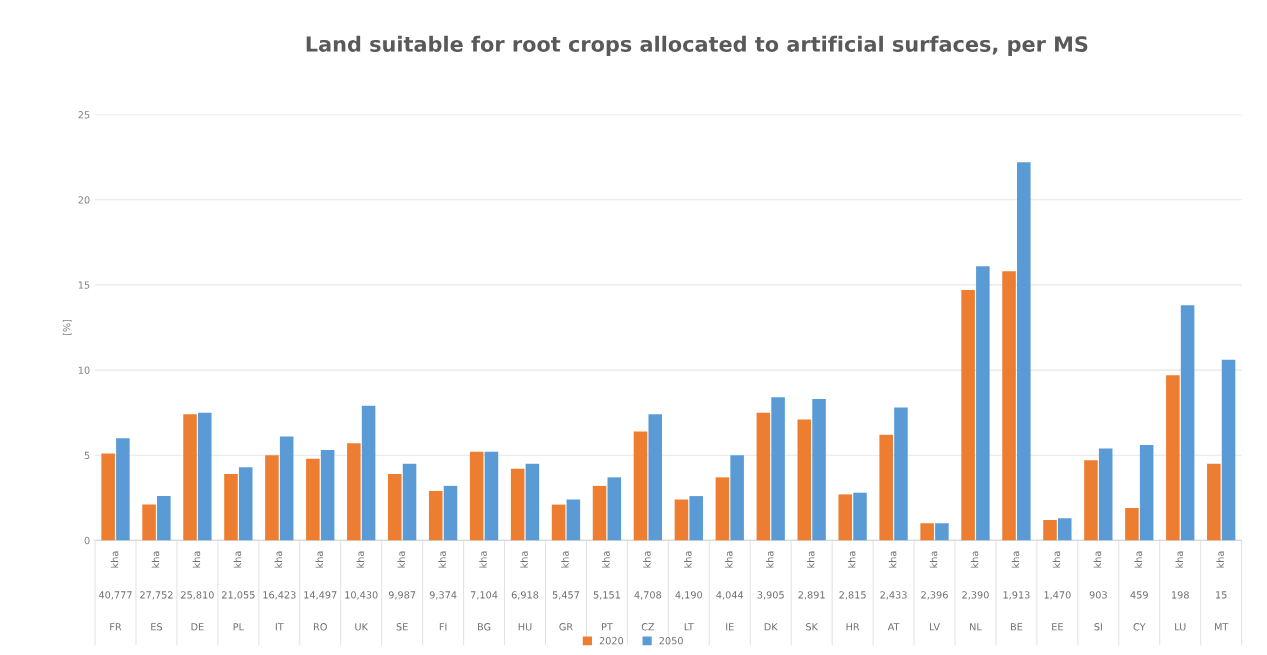 This screenshot has width=1267, height=655. What do you see at coordinates (697, 45) in the screenshot?
I see `chart-title: Land suitable for root crops allocated to artificial surfaces, per MS` at bounding box center [697, 45].